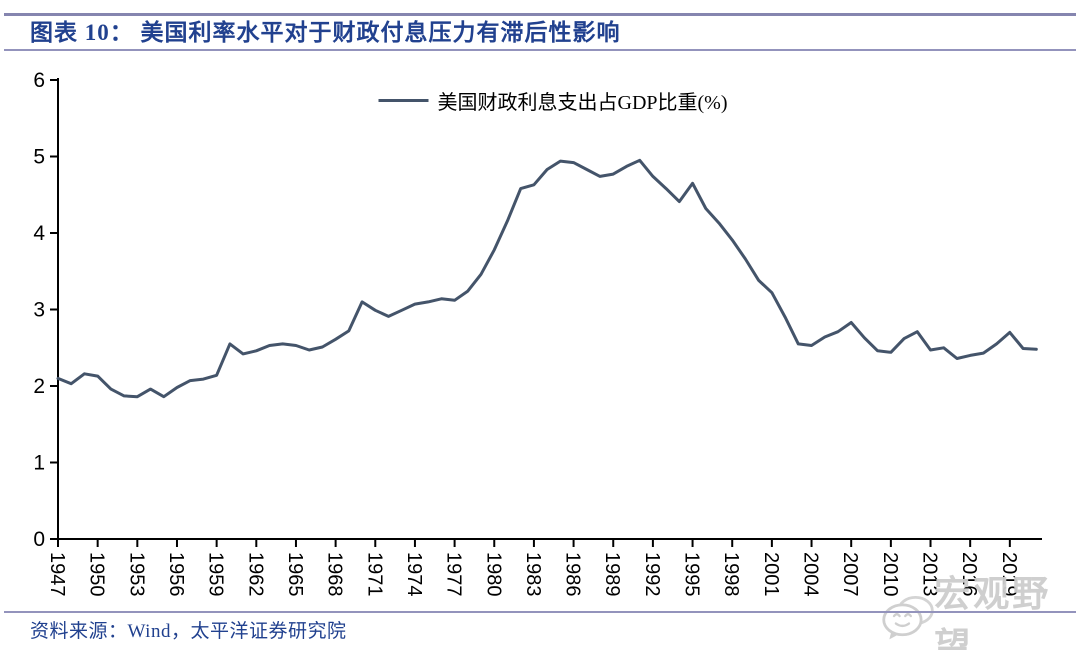 The height and width of the screenshot is (650, 1080). Describe the element at coordinates (930, 574) in the screenshot. I see `x-tick-label: 2013` at that location.